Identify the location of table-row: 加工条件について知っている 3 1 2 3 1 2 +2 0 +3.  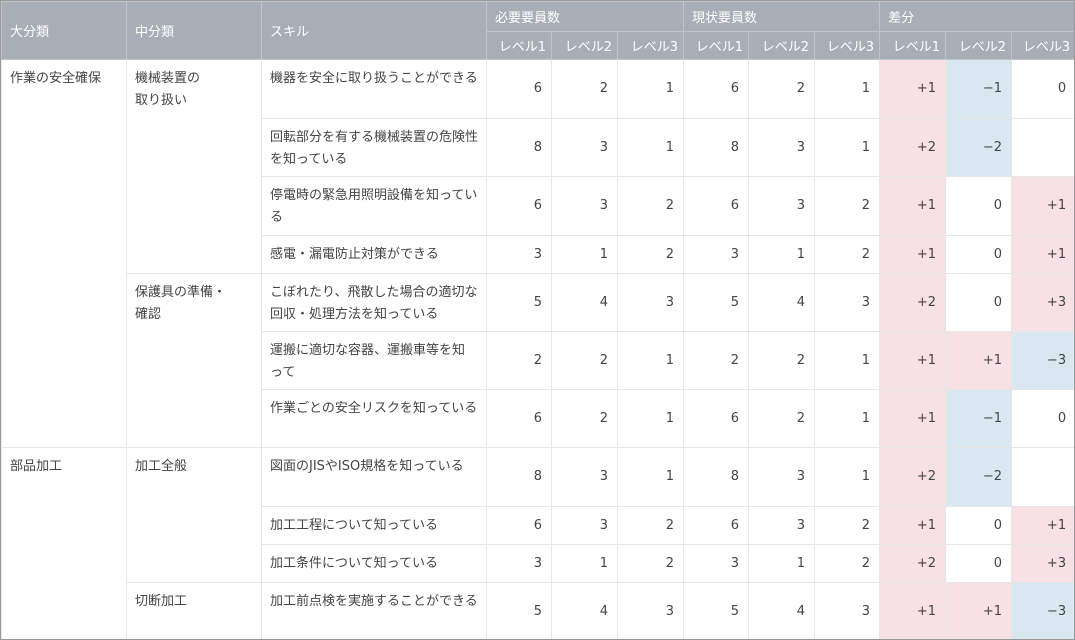
(538, 563).